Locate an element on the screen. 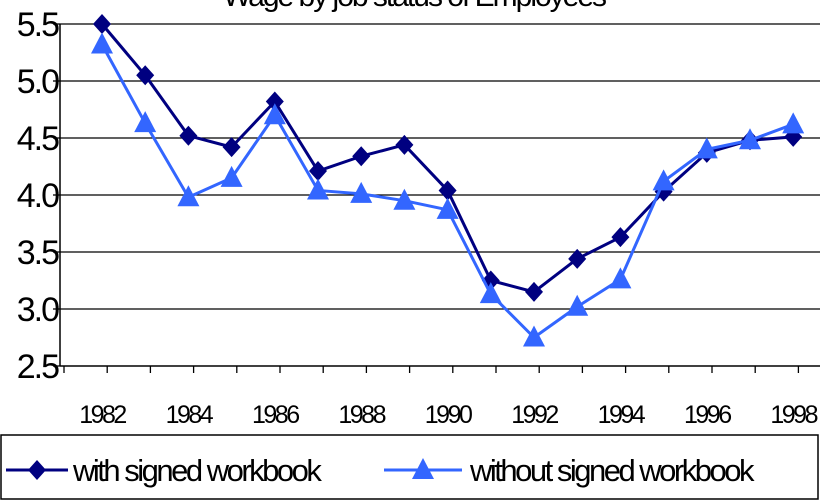 The width and height of the screenshot is (828, 501). y-tick-label: 4.0 is located at coordinates (38, 196).